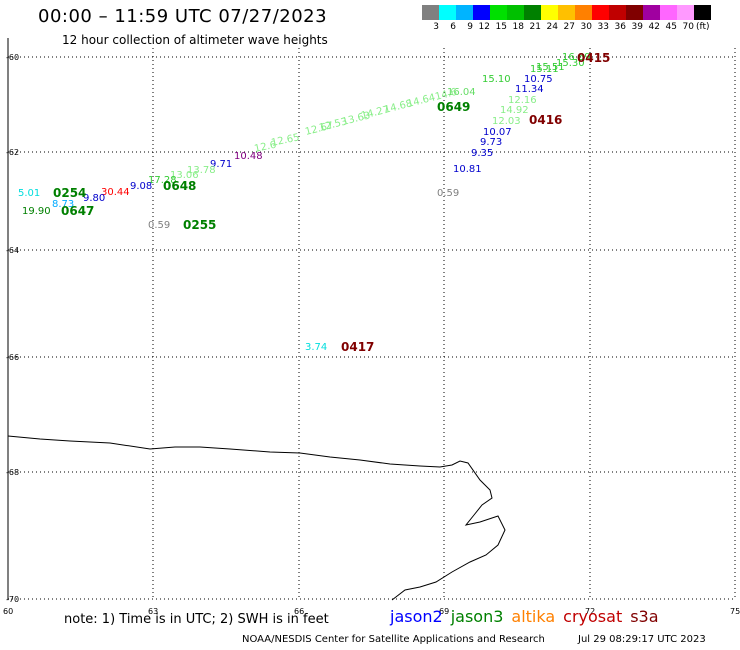 The image size is (740, 650). What do you see at coordinates (184, 175) in the screenshot?
I see `swh-observation: 13.06` at bounding box center [184, 175].